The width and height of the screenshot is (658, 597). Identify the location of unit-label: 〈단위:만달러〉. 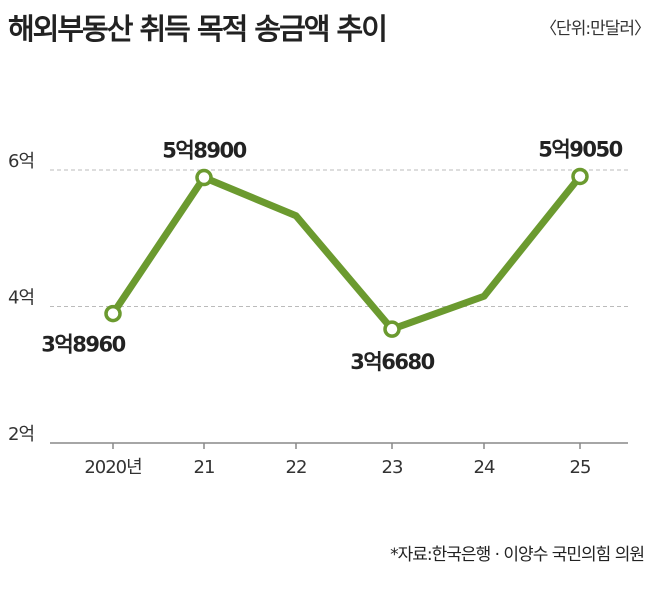
(595, 29).